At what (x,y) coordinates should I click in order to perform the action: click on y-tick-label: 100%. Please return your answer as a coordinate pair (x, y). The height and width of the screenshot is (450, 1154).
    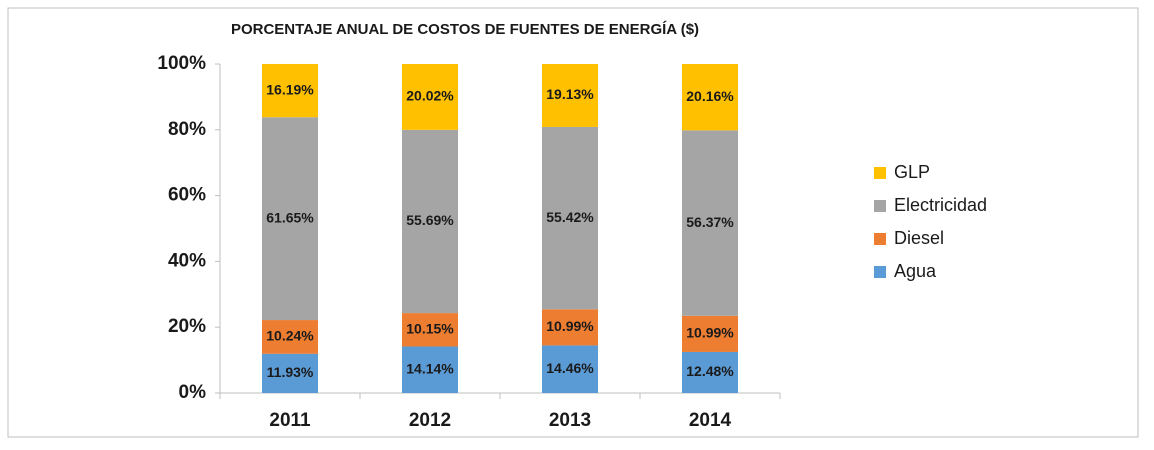
    Looking at the image, I should click on (181, 63).